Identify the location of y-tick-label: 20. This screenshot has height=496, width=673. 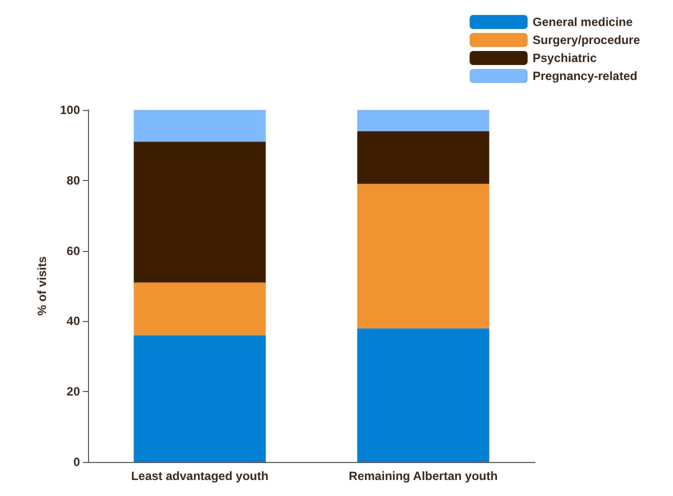
(73, 391).